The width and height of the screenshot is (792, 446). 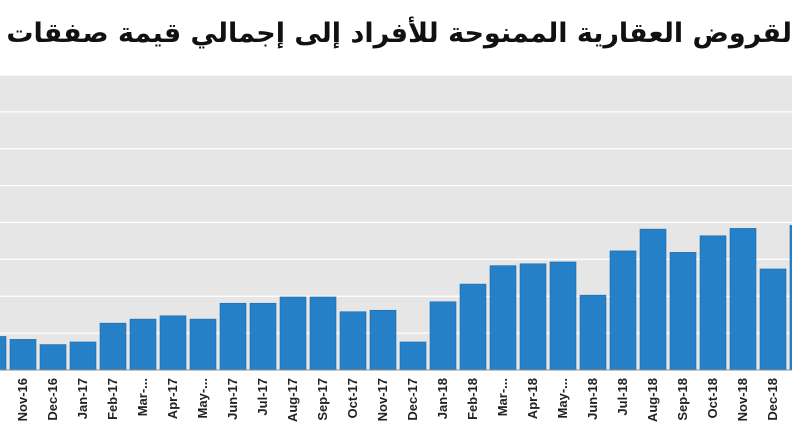 I want to click on x-tick-label: Sep-18, so click(x=682, y=399).